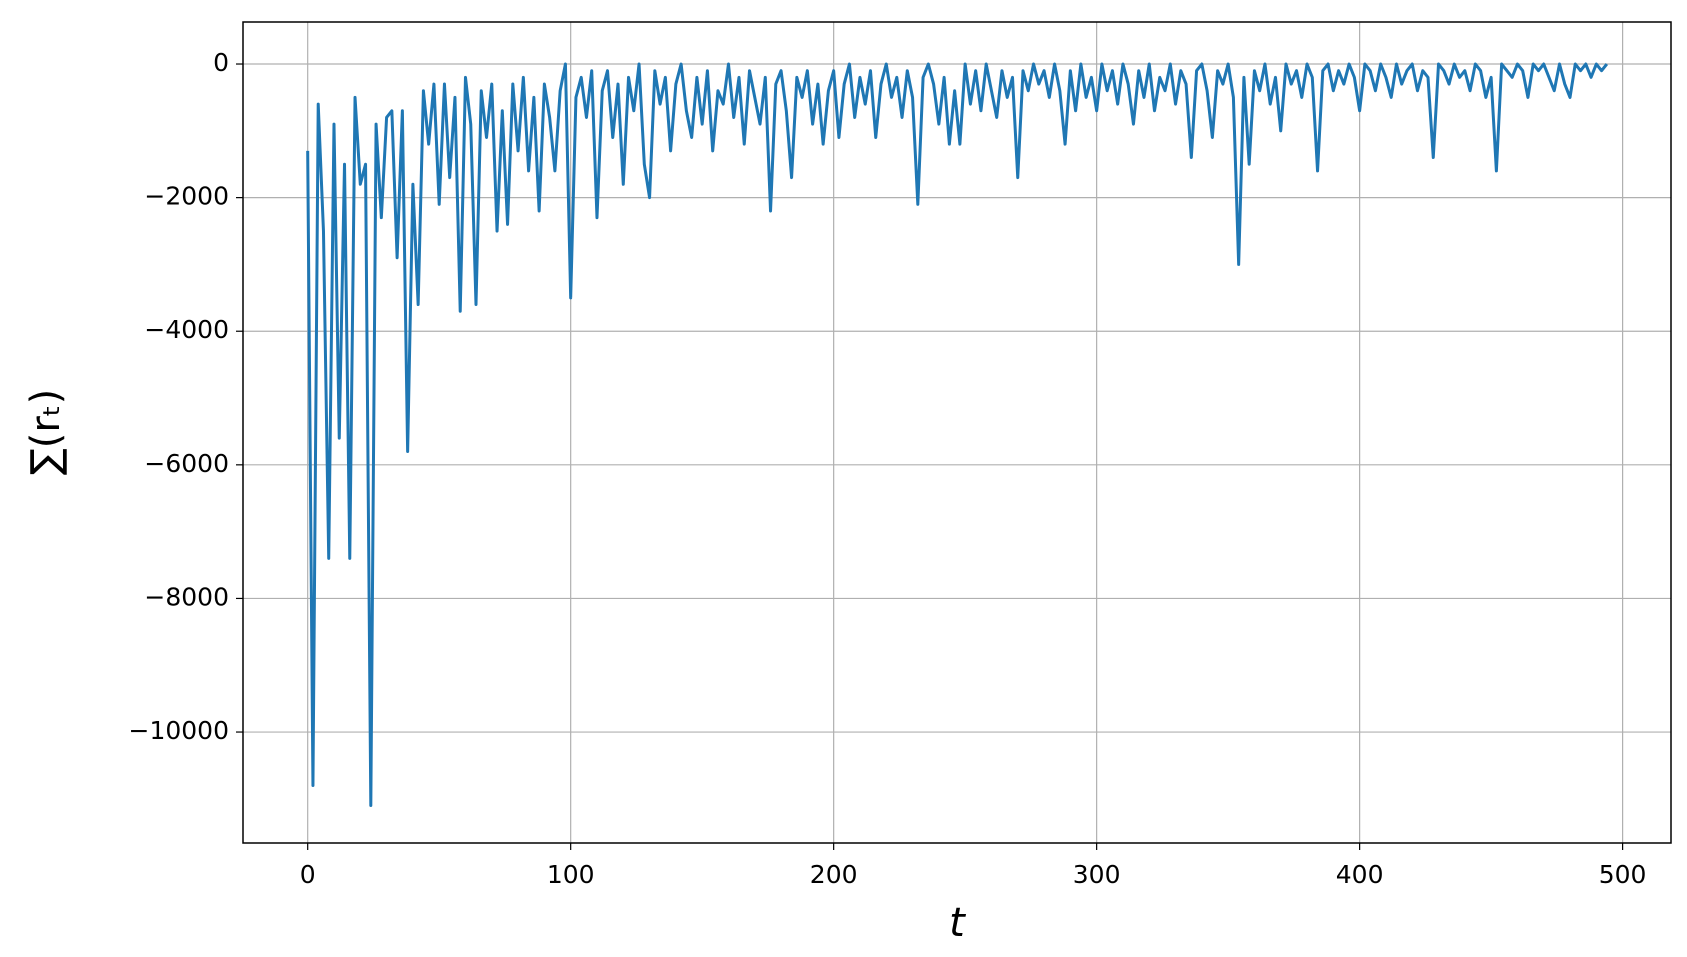 The image size is (1687, 957). Describe the element at coordinates (186, 463) in the screenshot. I see `y-tick-label: −6000` at that location.